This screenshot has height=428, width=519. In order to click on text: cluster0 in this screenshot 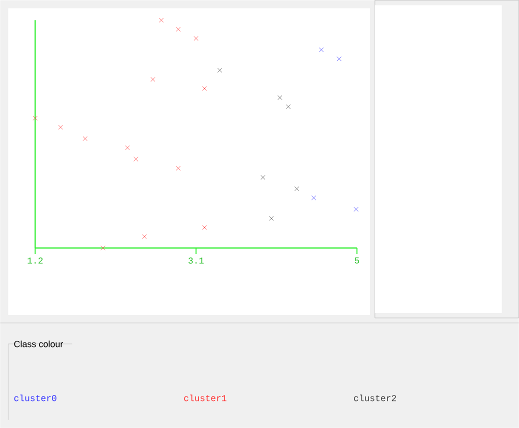, I will do `click(35, 398)`.